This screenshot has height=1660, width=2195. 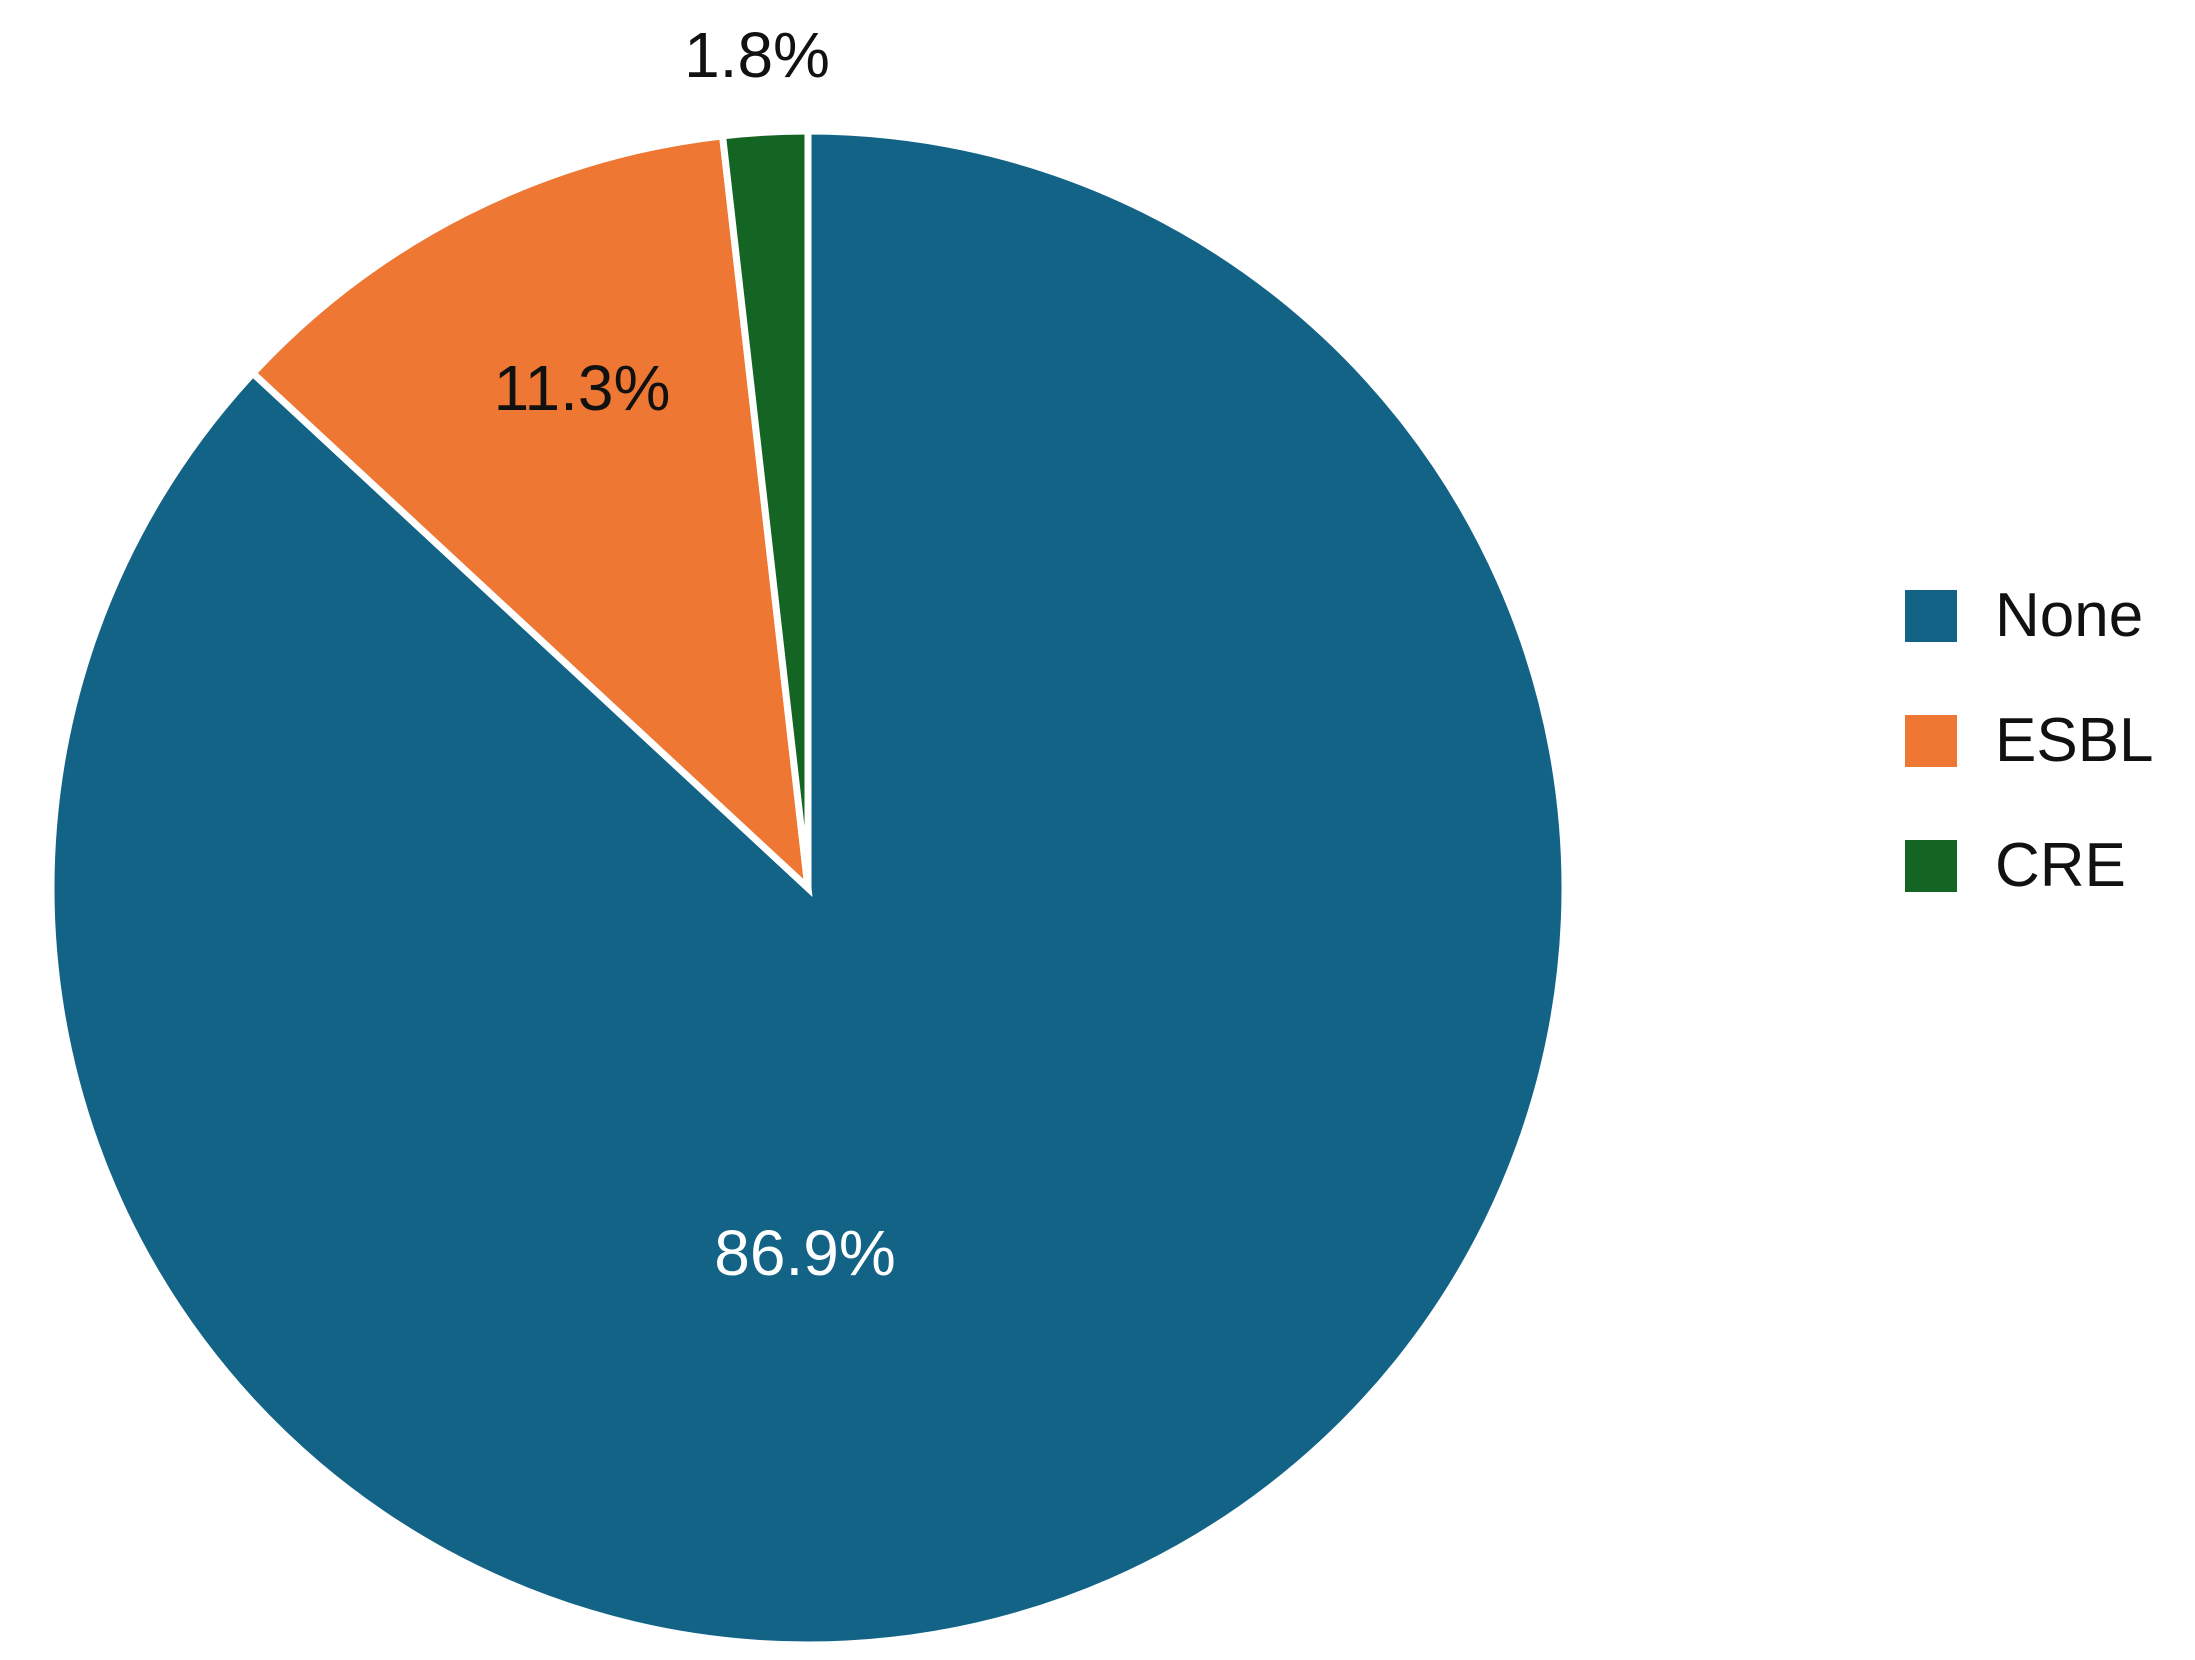 What do you see at coordinates (804, 1253) in the screenshot?
I see `slice-label-none: 86.9%` at bounding box center [804, 1253].